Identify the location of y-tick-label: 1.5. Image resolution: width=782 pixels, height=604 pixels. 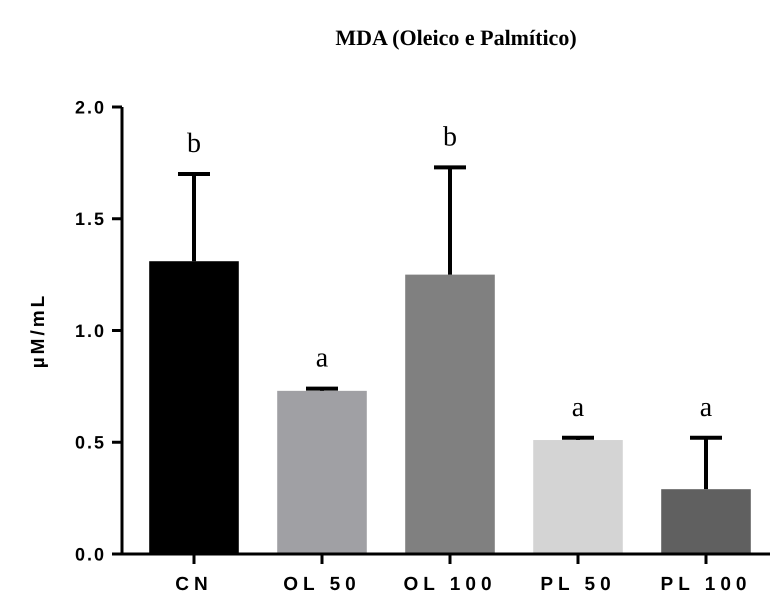
(90, 219).